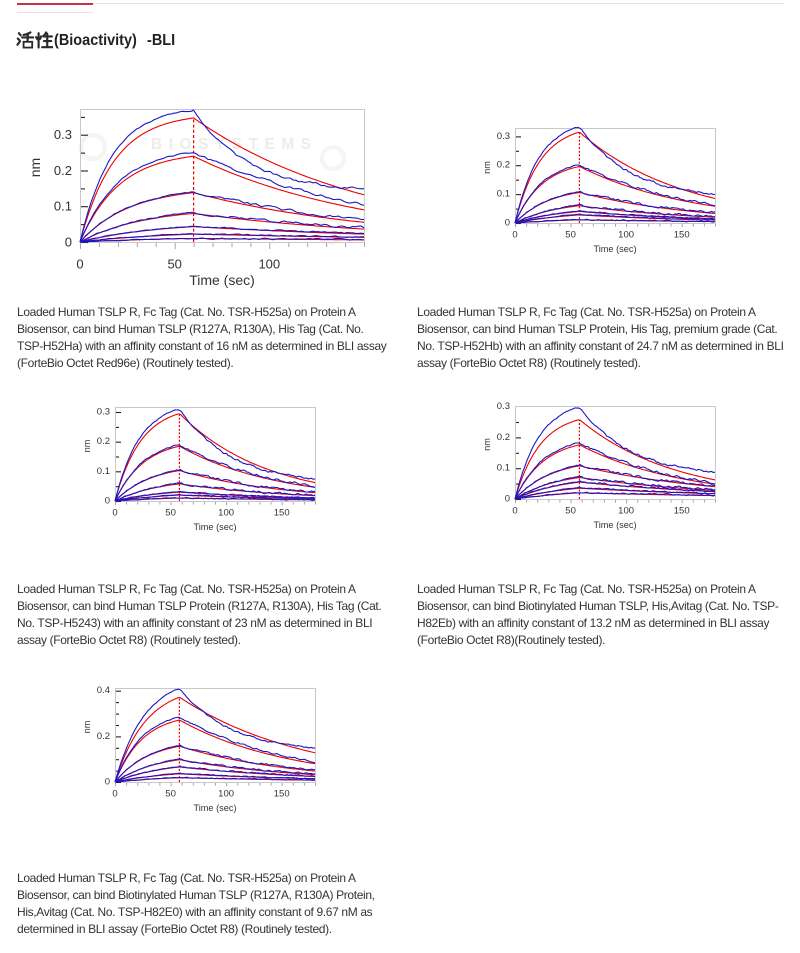 Image resolution: width=800 pixels, height=953 pixels. Describe the element at coordinates (234, 144) in the screenshot. I see `svg-text: BIOSYSTEMS` at that location.